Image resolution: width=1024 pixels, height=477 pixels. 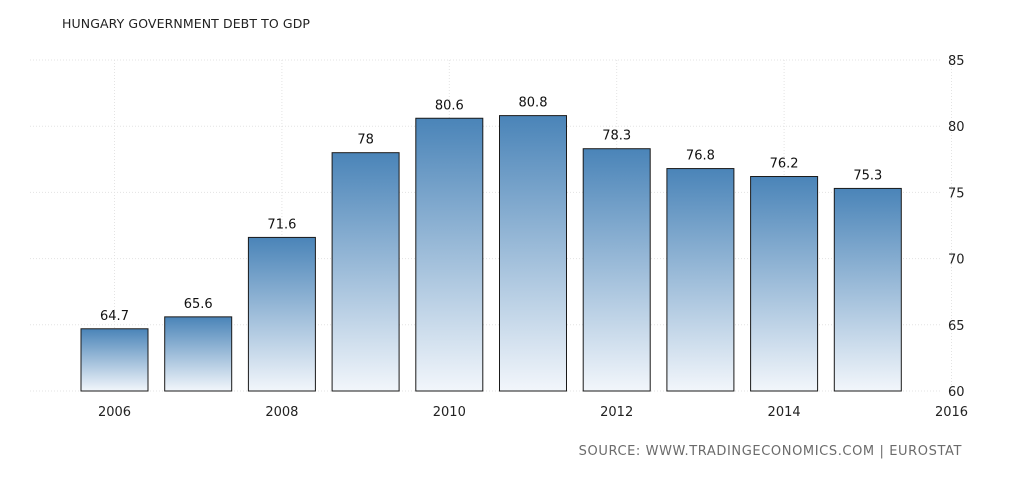 What do you see at coordinates (114, 412) in the screenshot?
I see `x-tick-label: 2006` at bounding box center [114, 412].